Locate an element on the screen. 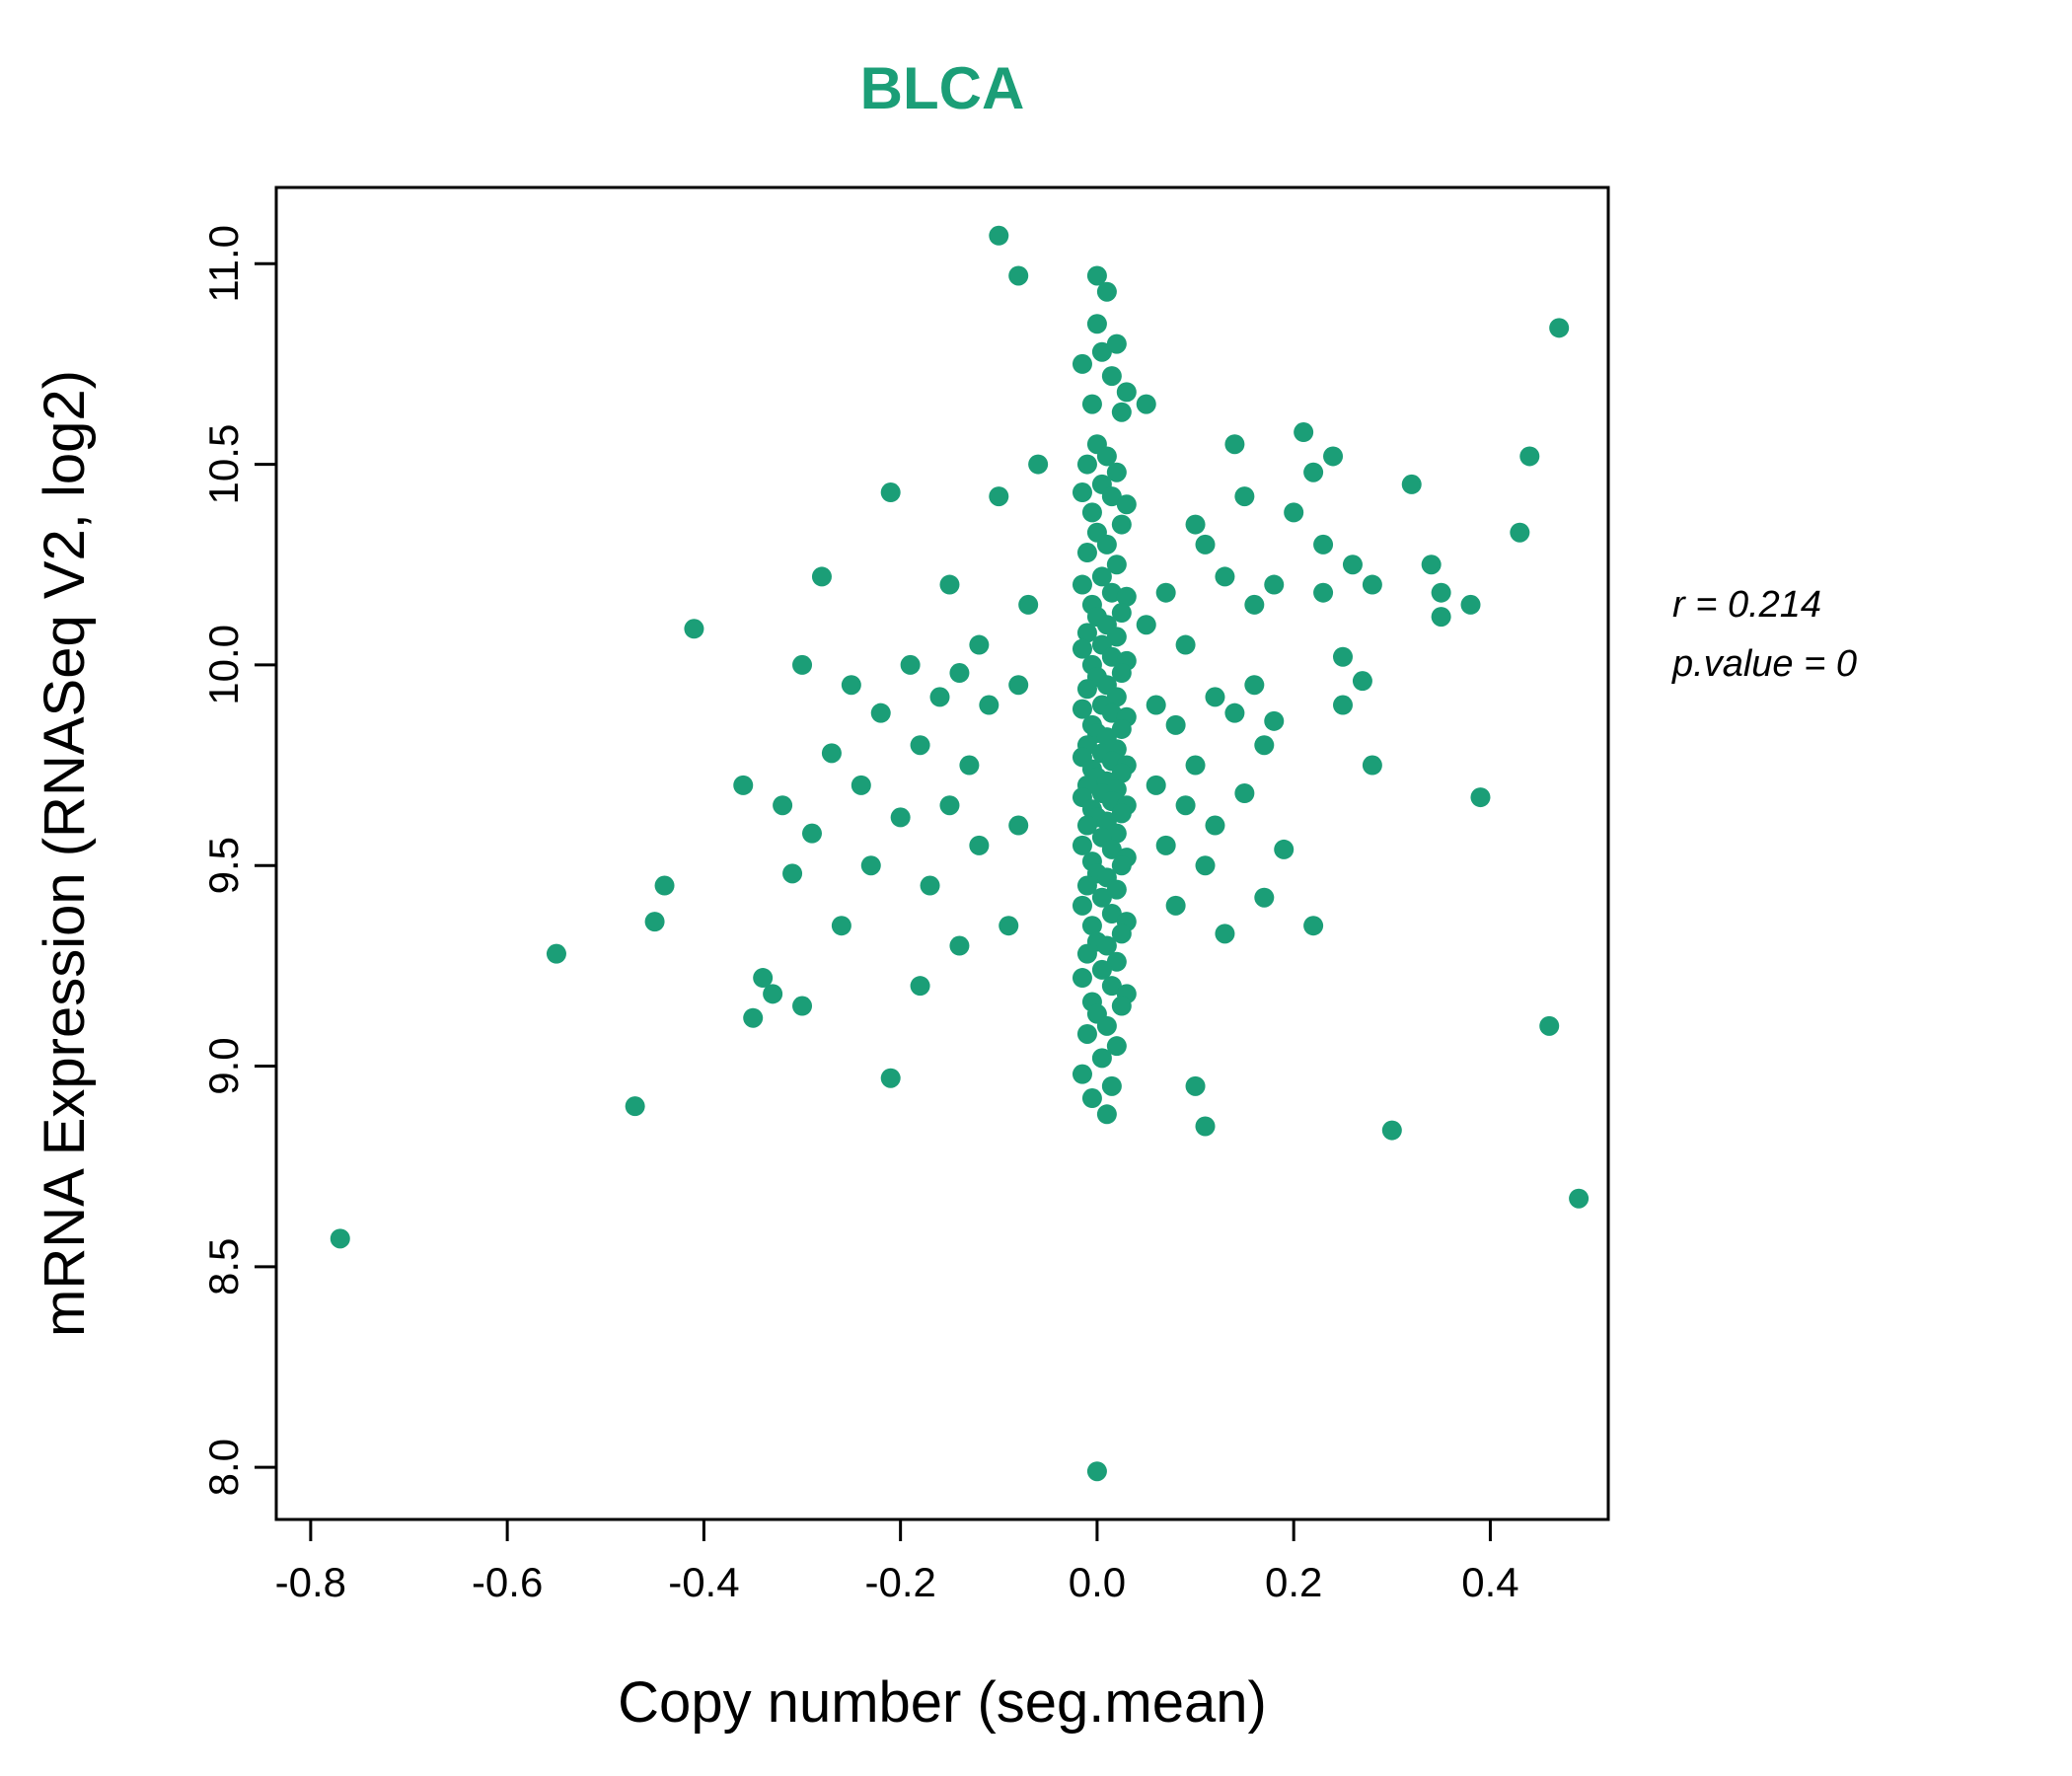 The image size is (2072, 1776). y-tick-label: 10.5 is located at coordinates (224, 465).